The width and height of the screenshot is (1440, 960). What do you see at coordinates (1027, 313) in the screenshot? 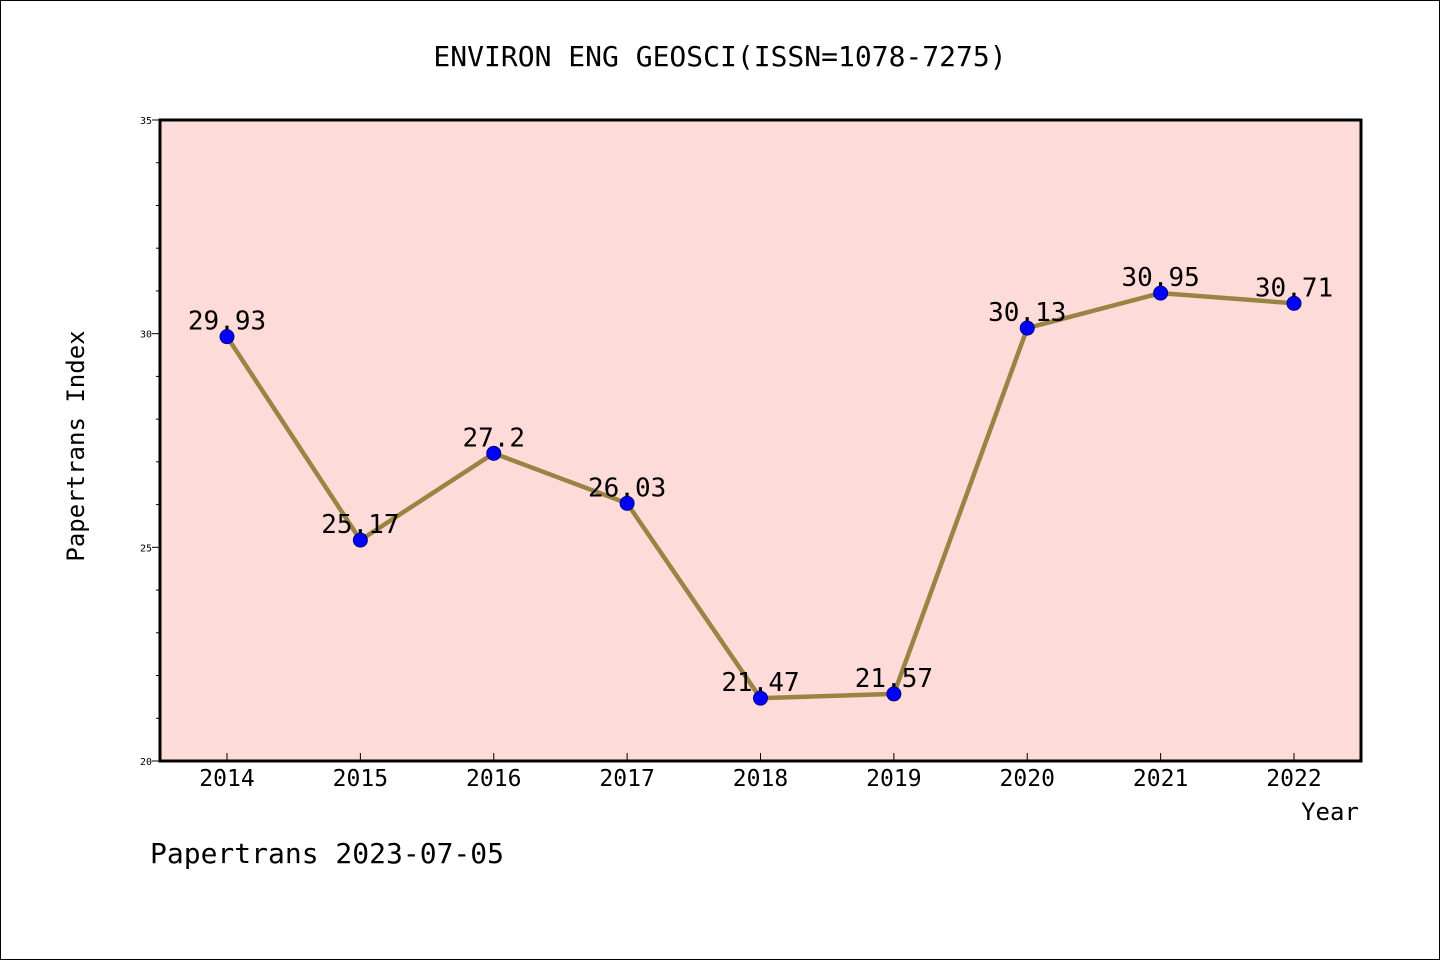
I see `data-label: 30.13` at bounding box center [1027, 313].